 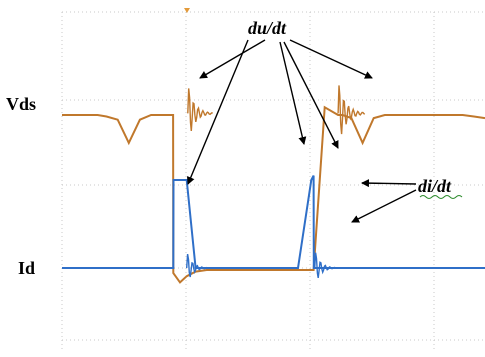 I want to click on spellcheck-underline, so click(x=441, y=197).